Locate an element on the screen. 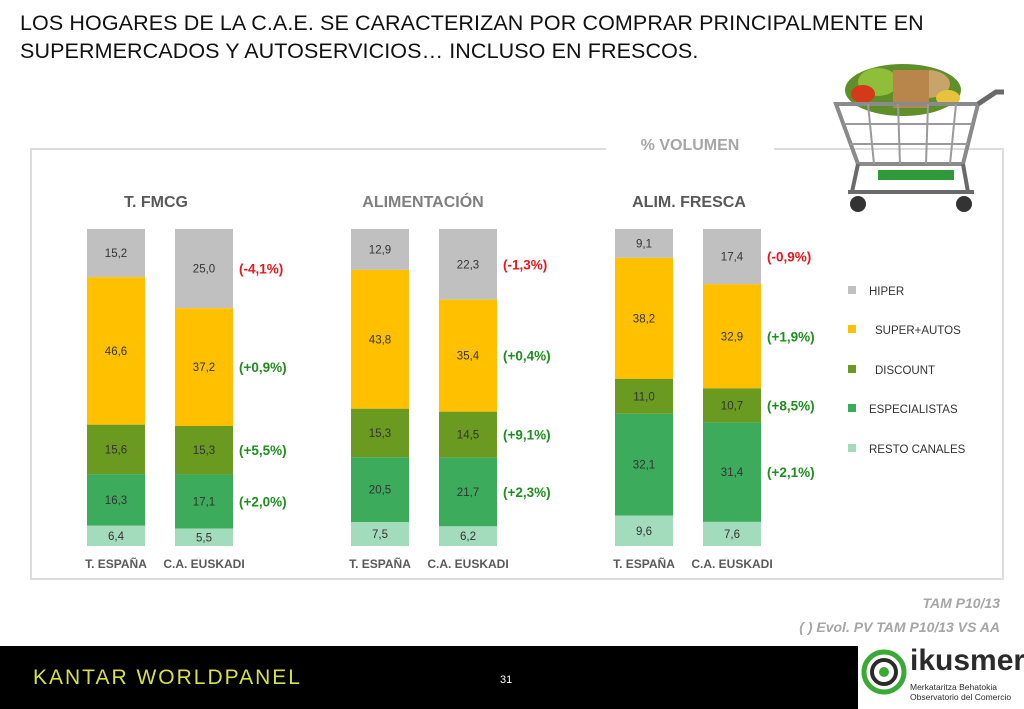 Image resolution: width=1024 pixels, height=709 pixels. data-label: 35,4 is located at coordinates (468, 357).